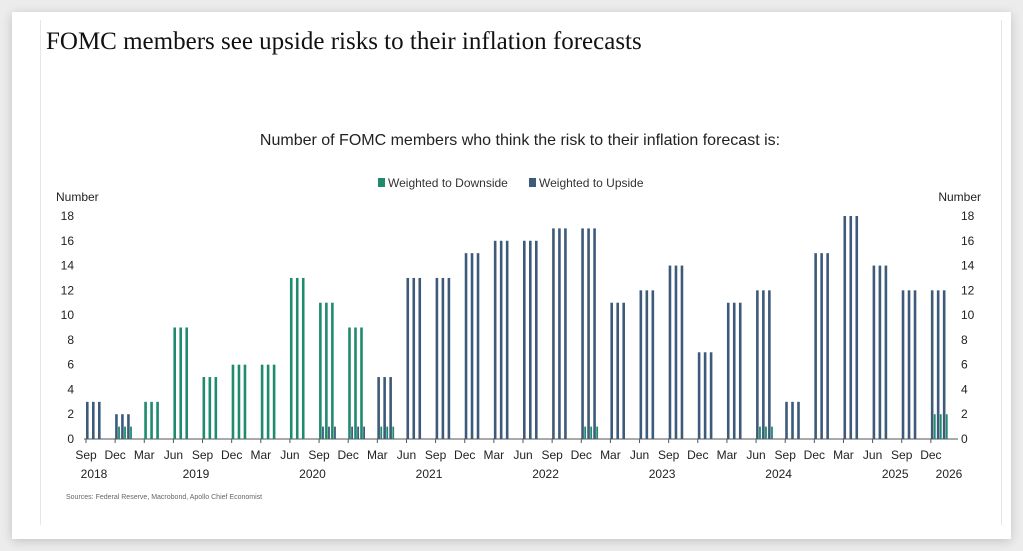  Describe the element at coordinates (591, 183) in the screenshot. I see `legend-label-upside: Weighted to Upside` at that location.